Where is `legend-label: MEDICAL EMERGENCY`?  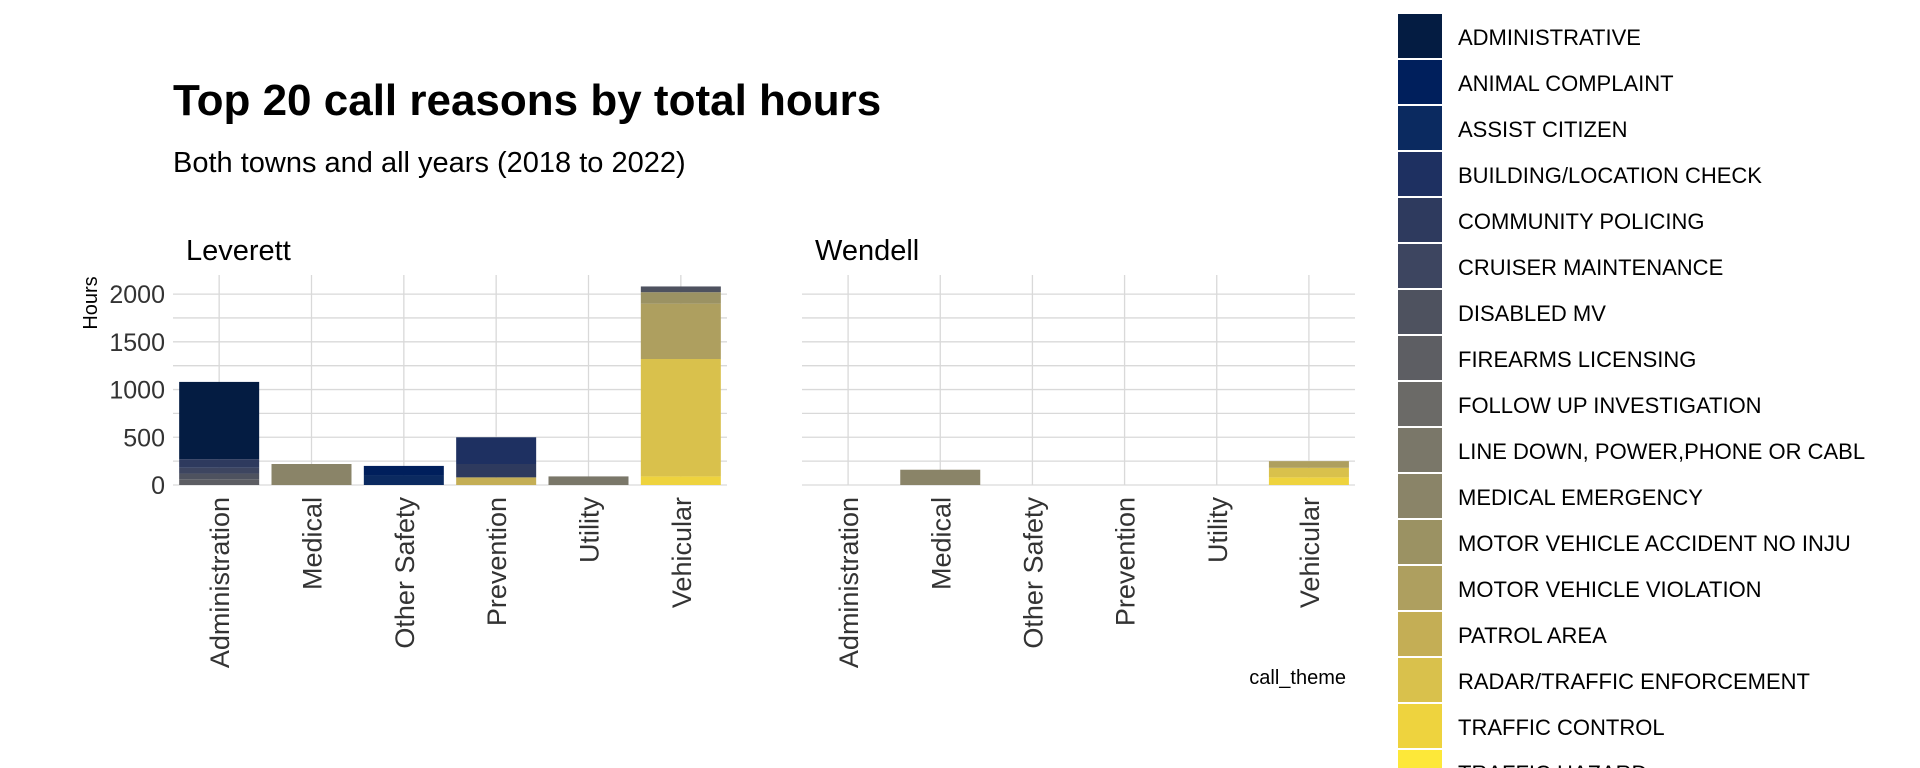 legend-label: MEDICAL EMERGENCY is located at coordinates (1580, 497).